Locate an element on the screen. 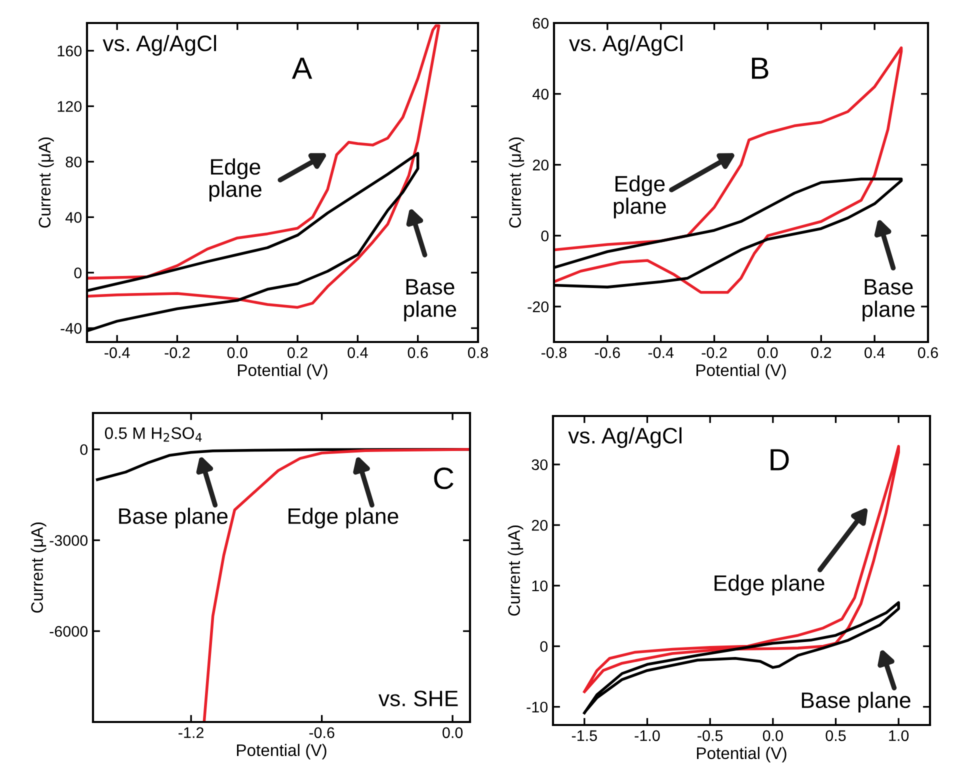 This screenshot has width=953, height=774. x-tick-label: -0.8 is located at coordinates (554, 352).